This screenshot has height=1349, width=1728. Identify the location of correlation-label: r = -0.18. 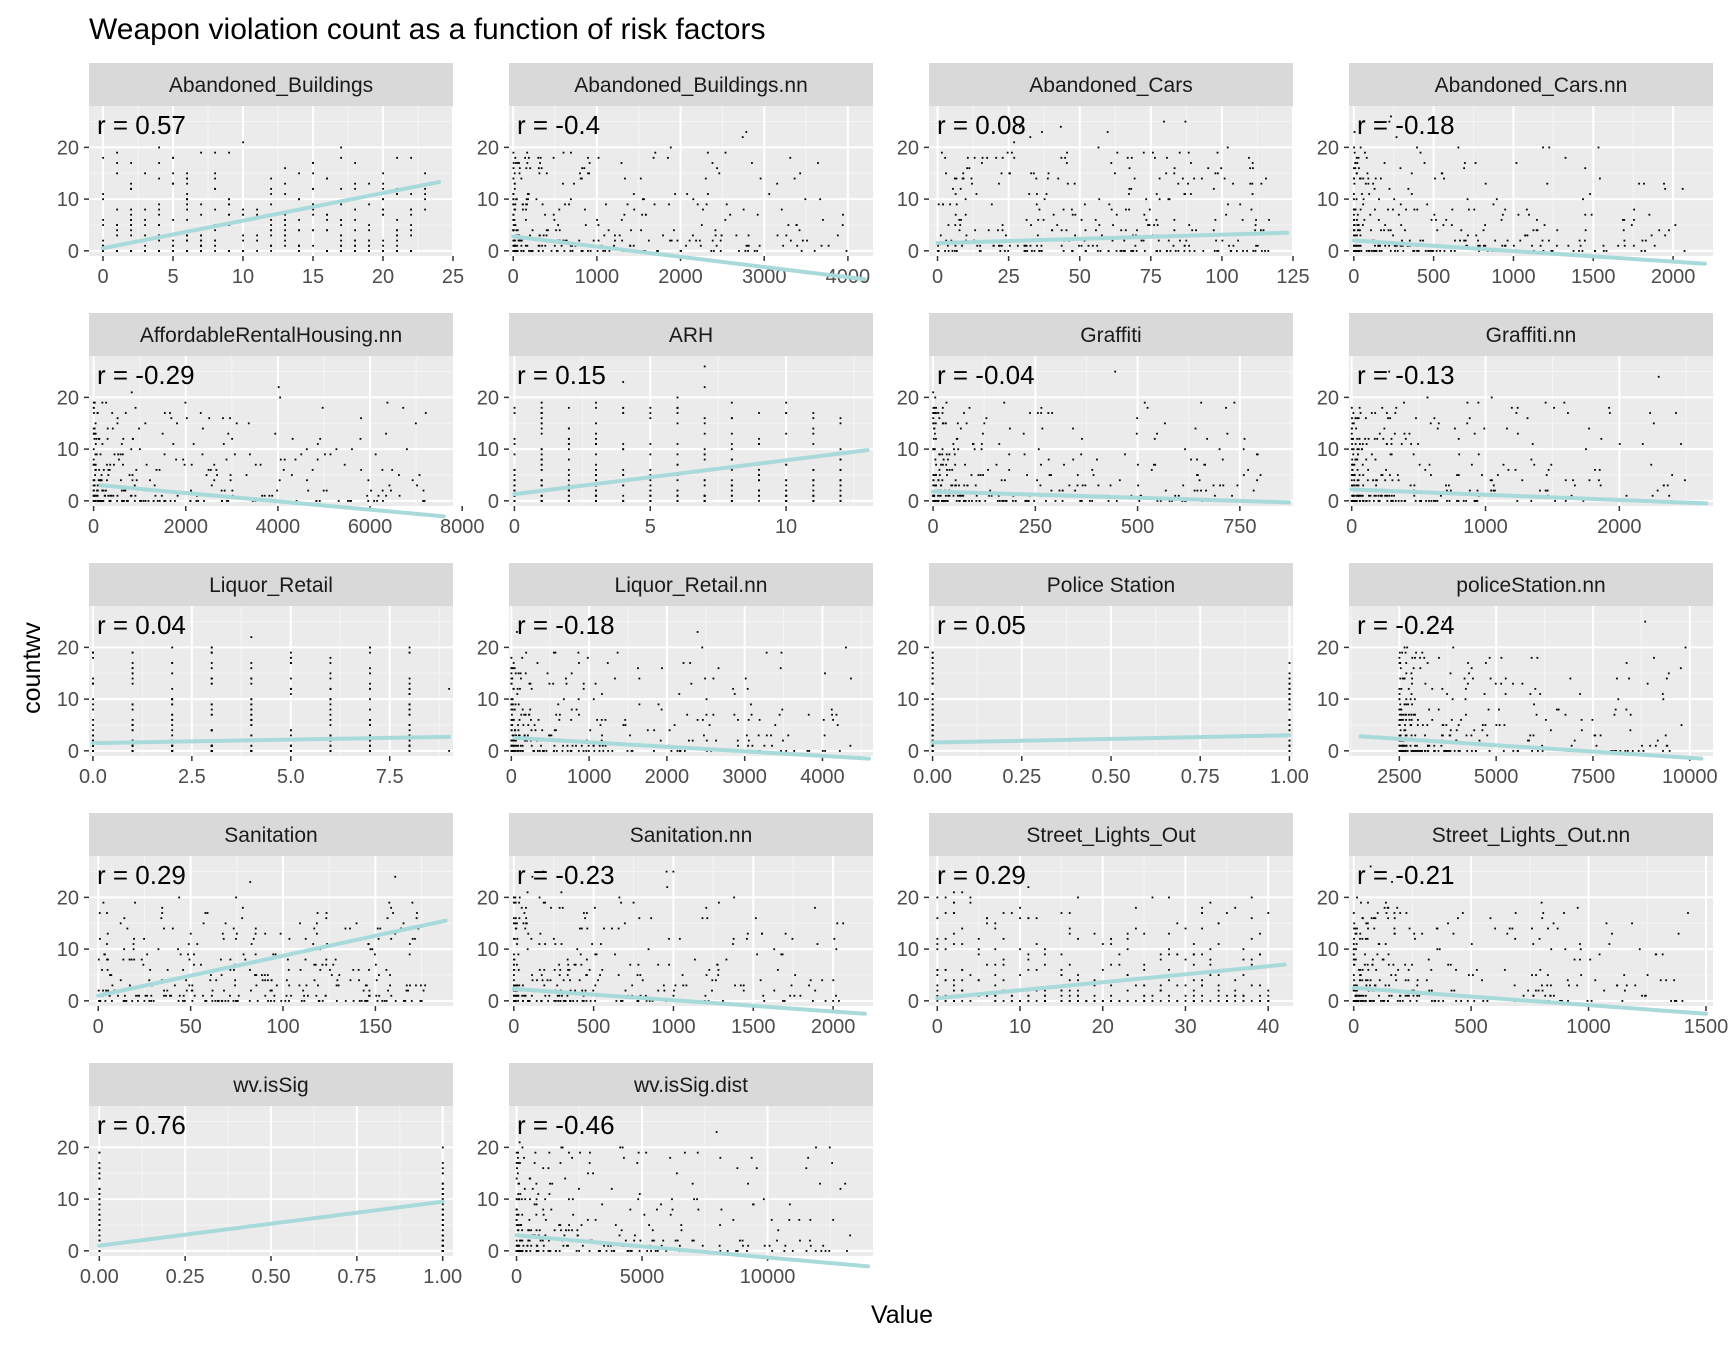
(1406, 125).